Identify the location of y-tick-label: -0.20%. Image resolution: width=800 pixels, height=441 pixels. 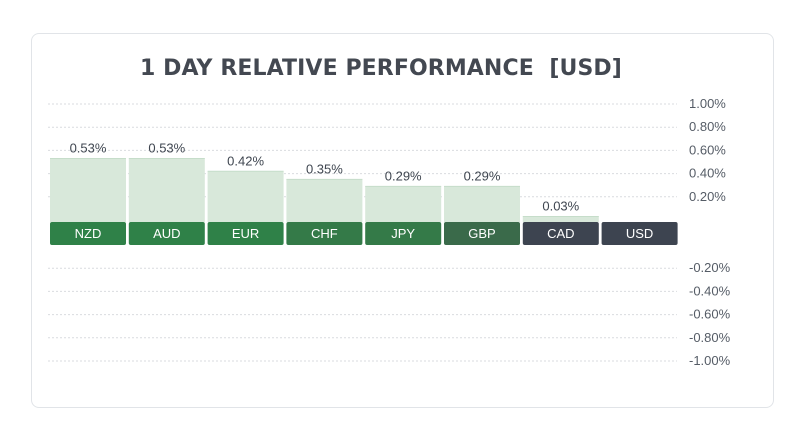
(710, 267).